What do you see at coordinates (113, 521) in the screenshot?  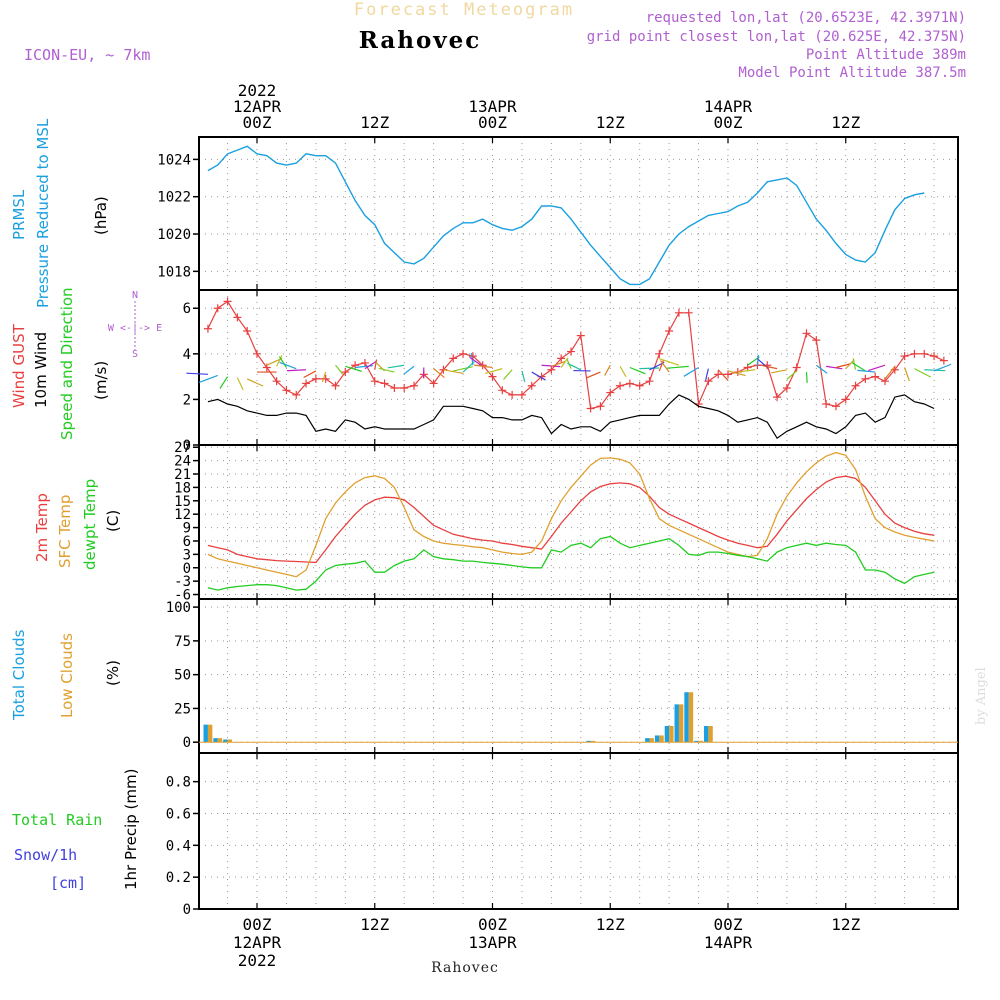 I see `temp-unit: (C)` at bounding box center [113, 521].